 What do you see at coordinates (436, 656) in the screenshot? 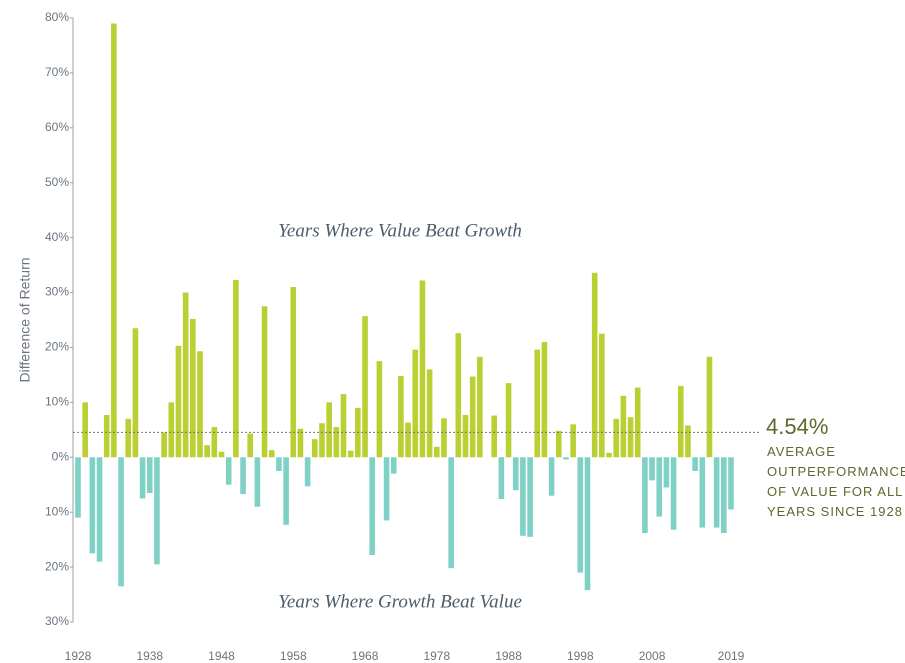
I see `x-tick-label: 1978` at bounding box center [436, 656].